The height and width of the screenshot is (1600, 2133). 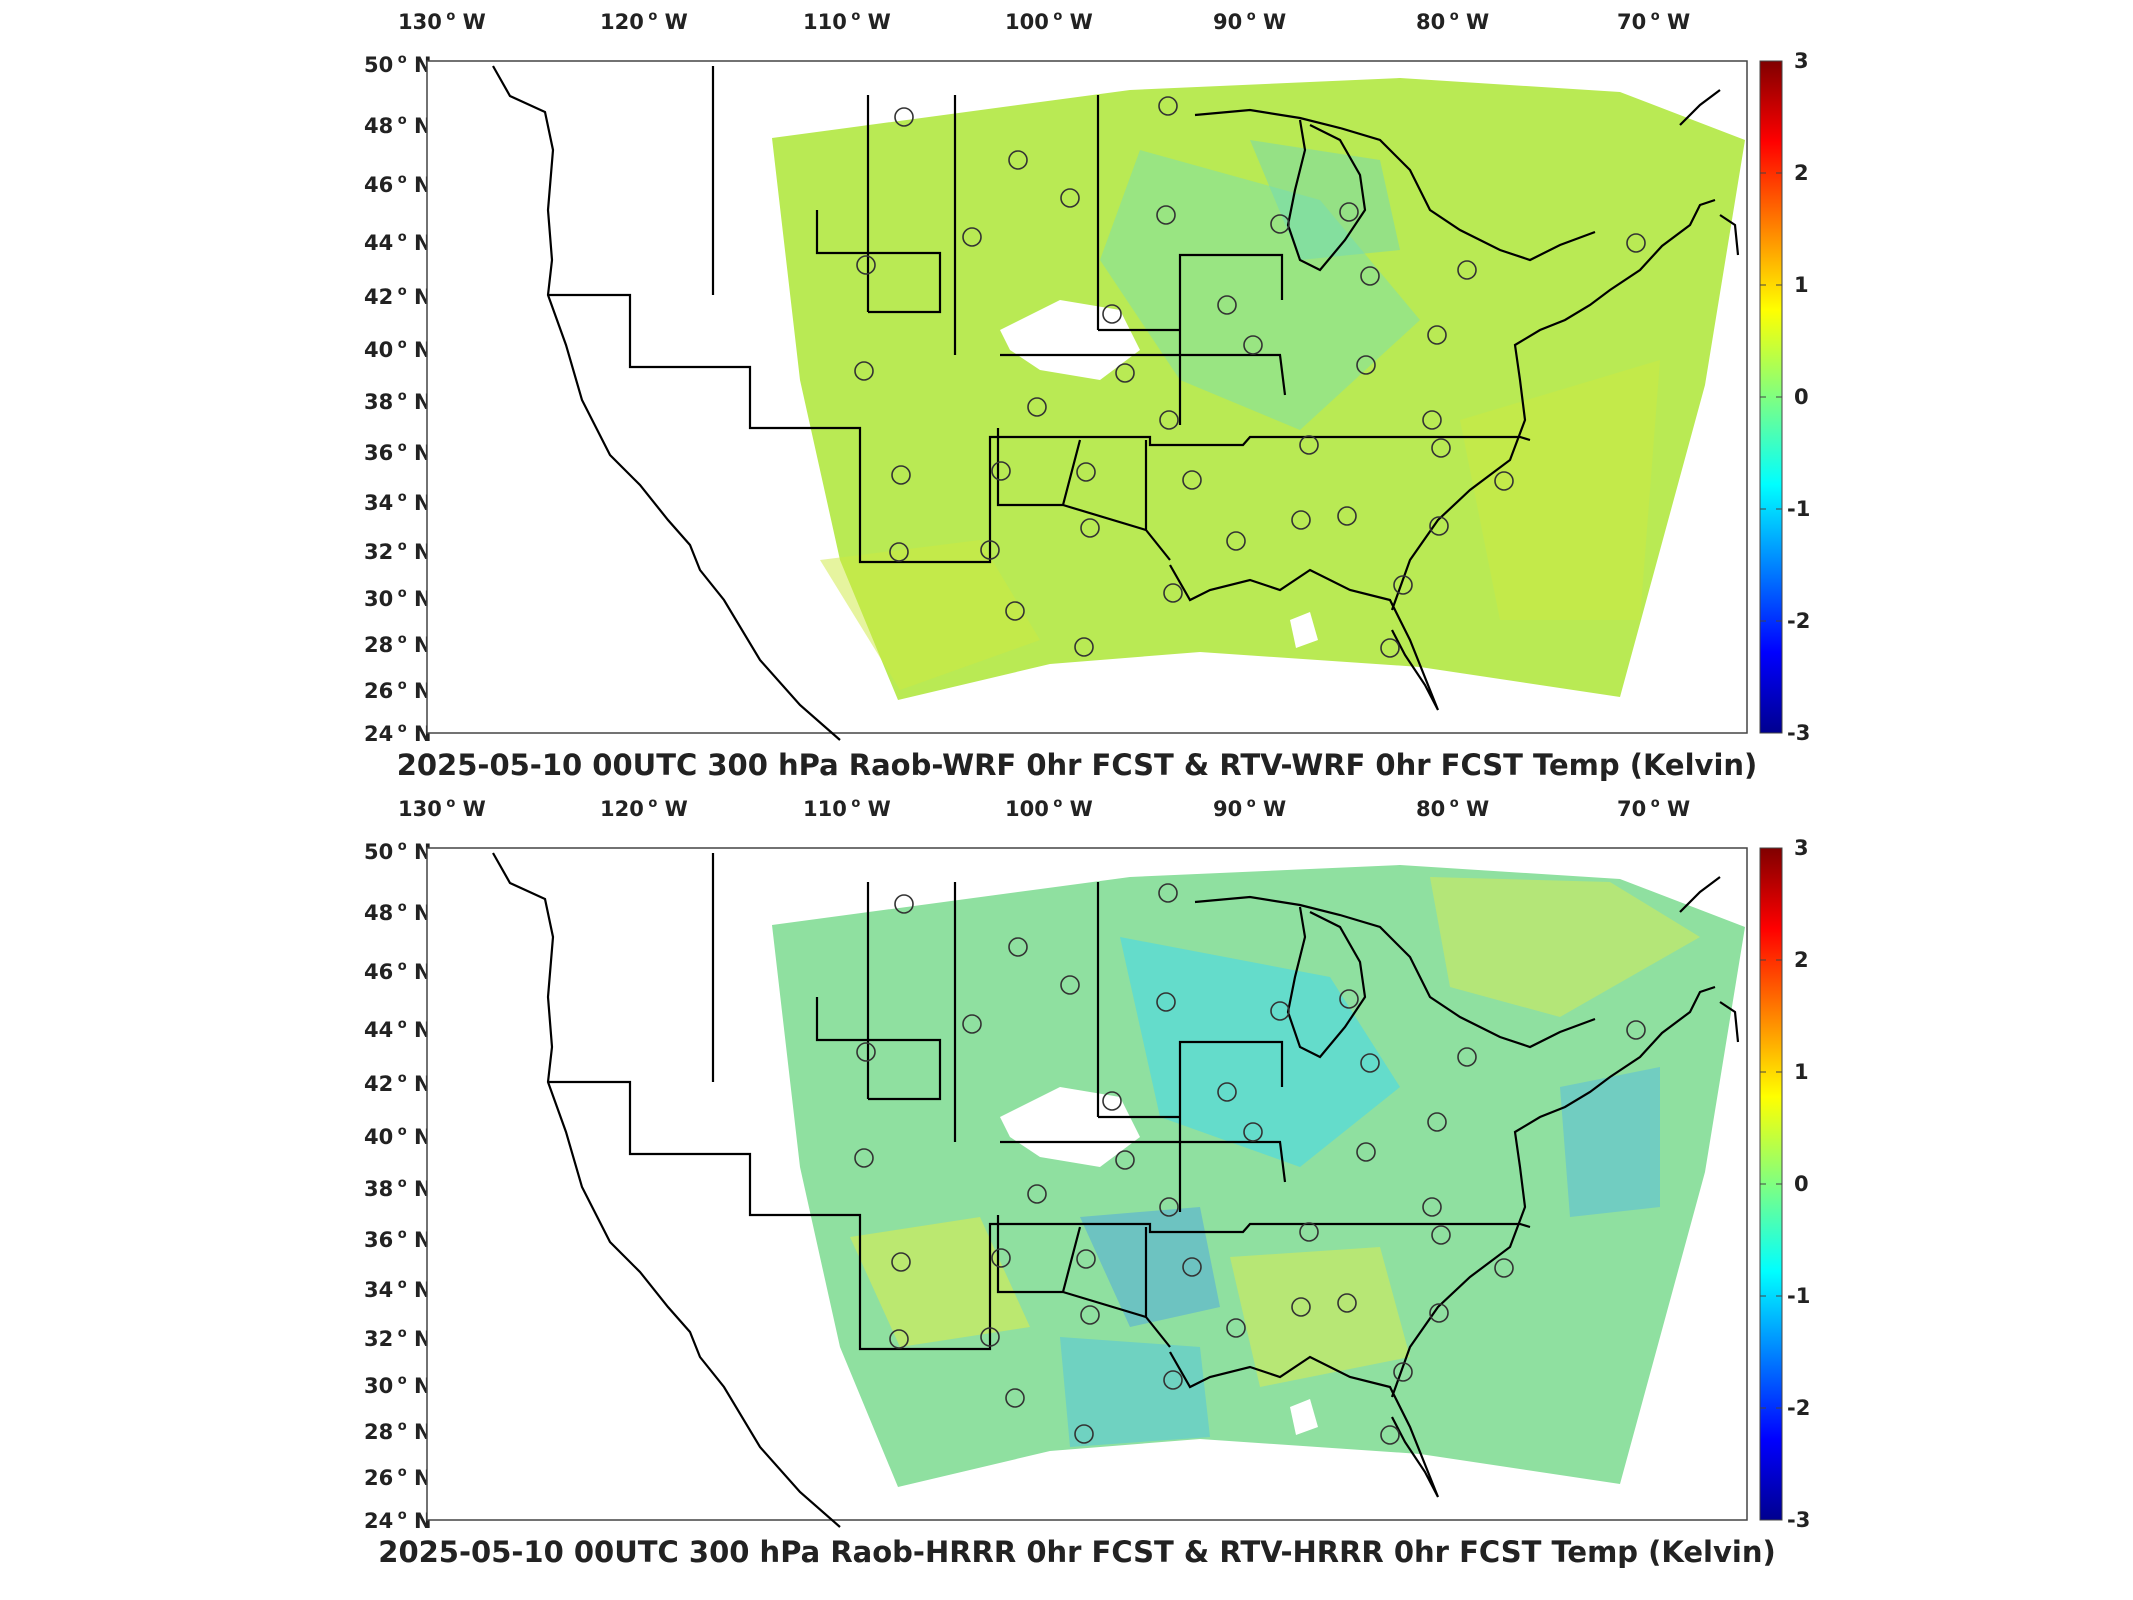 What do you see at coordinates (1326, 982) in the screenshot?
I see `great-lakes-michigan` at bounding box center [1326, 982].